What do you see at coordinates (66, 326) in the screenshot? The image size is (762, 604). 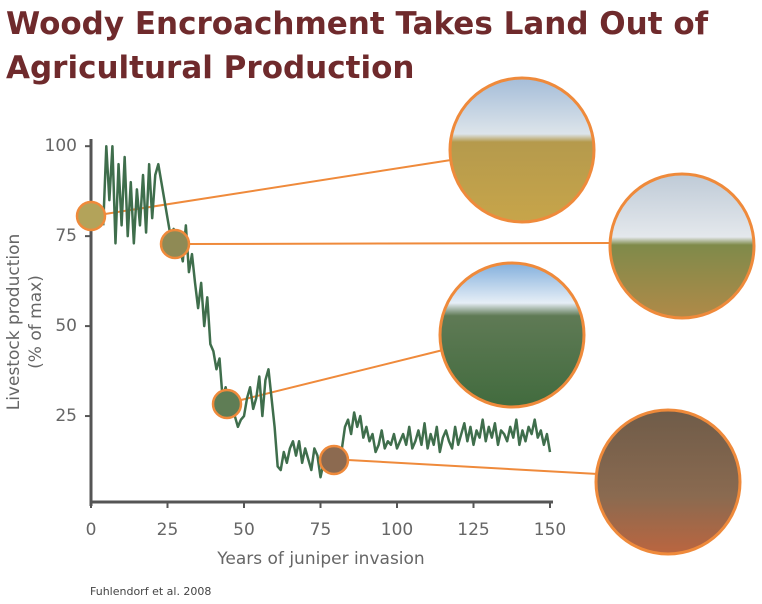 I see `y-tick-label: 50` at bounding box center [66, 326].